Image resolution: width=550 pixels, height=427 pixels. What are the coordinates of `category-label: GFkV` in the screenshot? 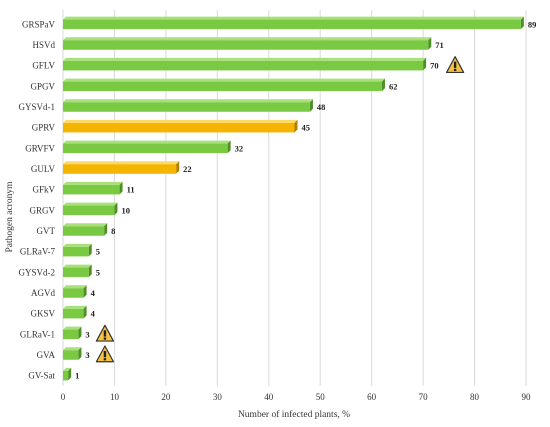 It's located at (43, 190).